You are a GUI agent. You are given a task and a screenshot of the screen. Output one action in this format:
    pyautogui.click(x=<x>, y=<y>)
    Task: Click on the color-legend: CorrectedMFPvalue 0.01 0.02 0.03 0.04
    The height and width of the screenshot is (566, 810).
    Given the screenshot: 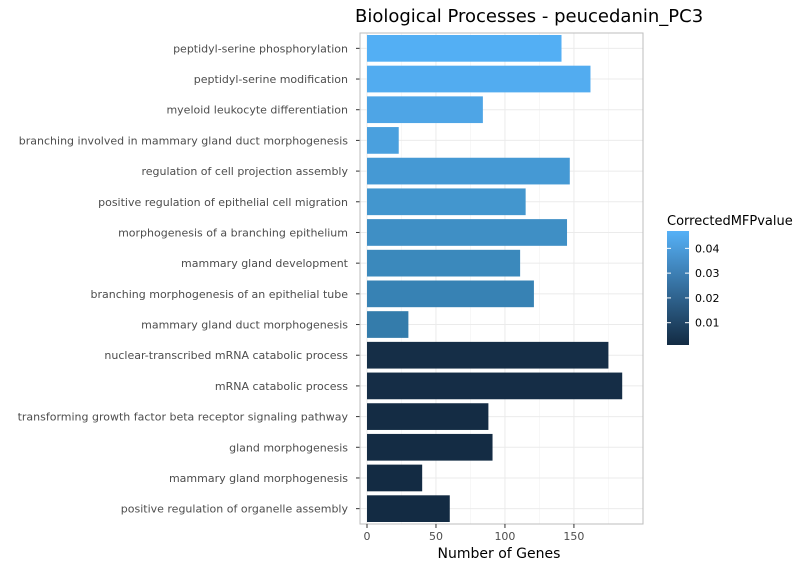 What is the action you would take?
    pyautogui.click(x=730, y=279)
    